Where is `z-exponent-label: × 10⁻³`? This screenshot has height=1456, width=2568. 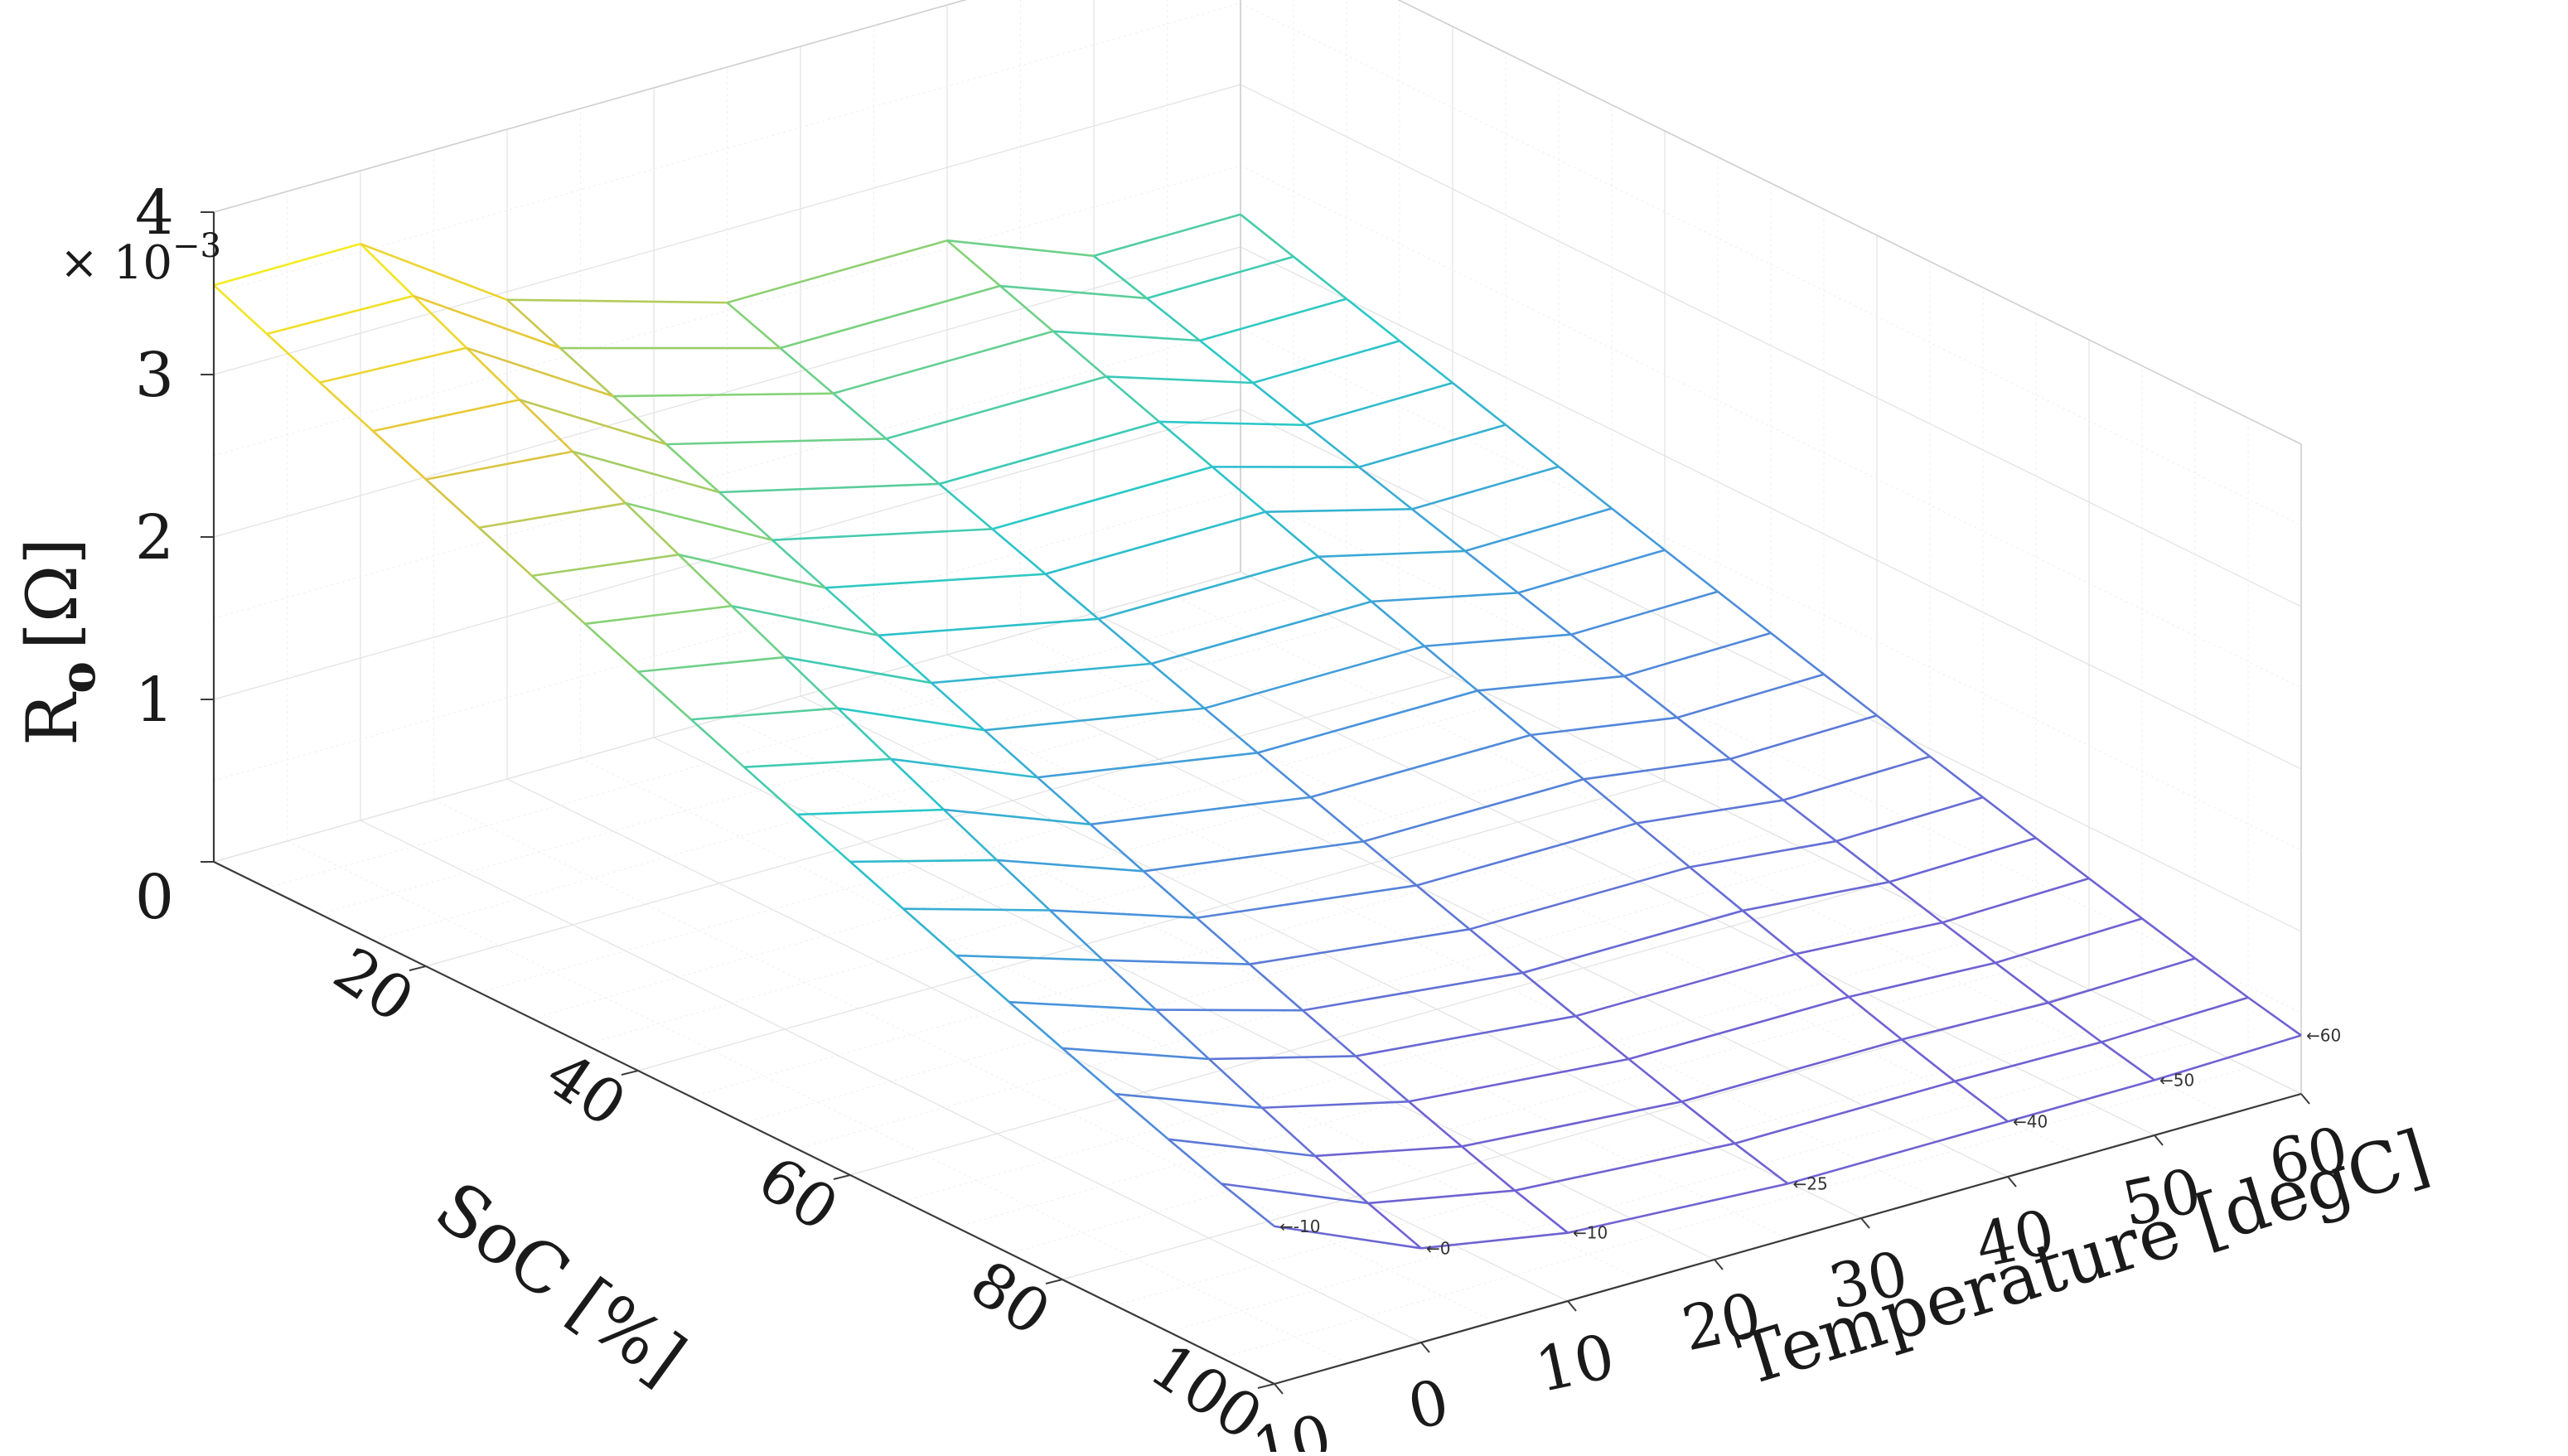 z-exponent-label: × 10⁻³ is located at coordinates (140, 258).